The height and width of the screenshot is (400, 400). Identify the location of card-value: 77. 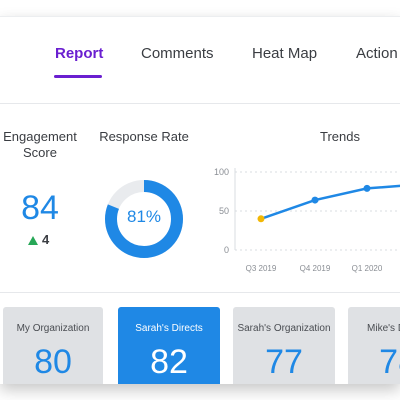
(284, 362).